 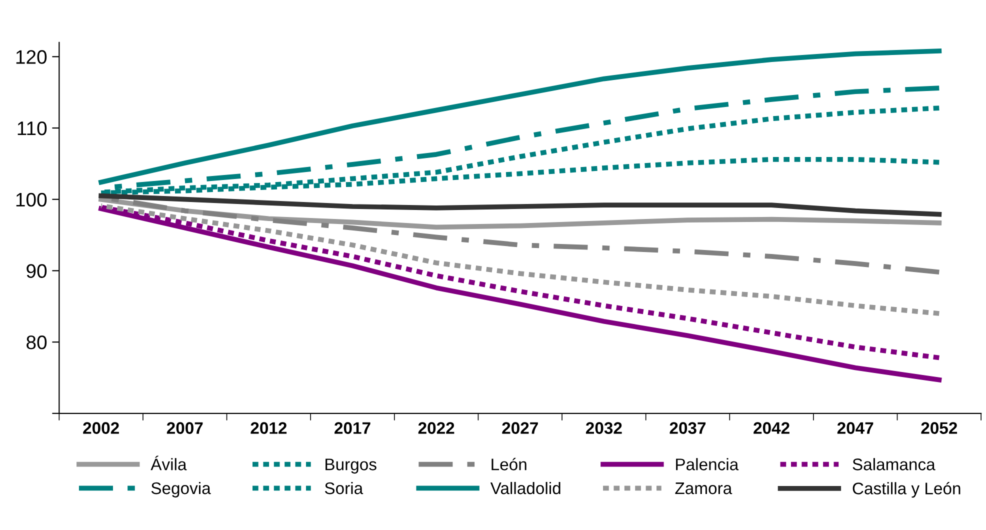 What do you see at coordinates (703, 488) in the screenshot?
I see `legend-label: Zamora` at bounding box center [703, 488].